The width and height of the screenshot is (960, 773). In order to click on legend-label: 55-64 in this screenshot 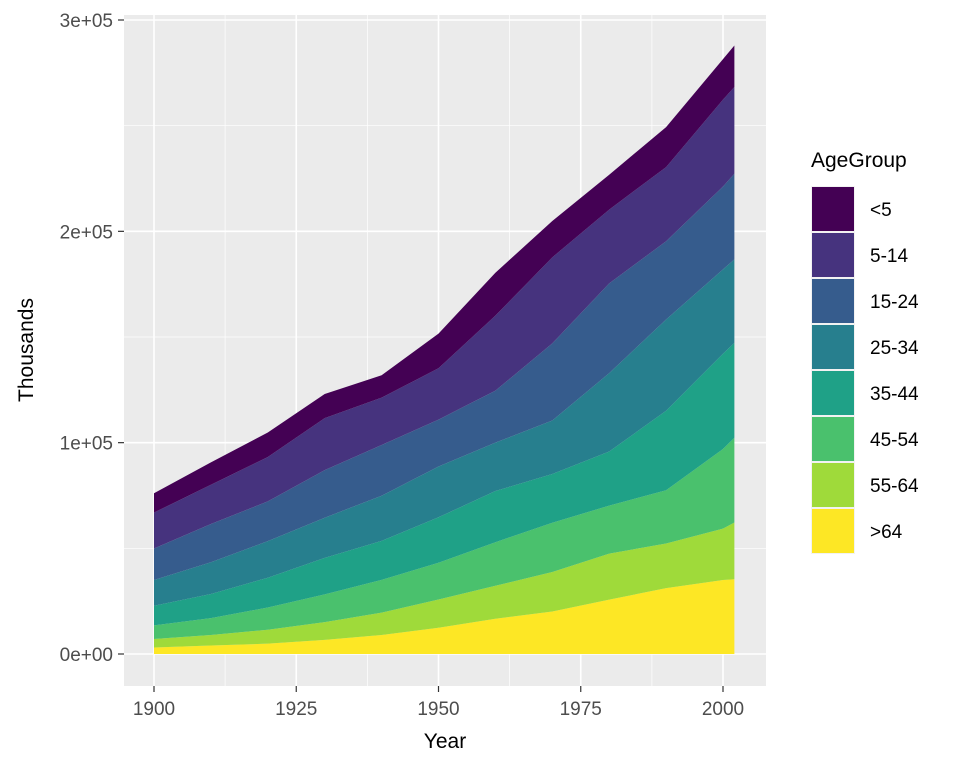, I will do `click(894, 486)`.